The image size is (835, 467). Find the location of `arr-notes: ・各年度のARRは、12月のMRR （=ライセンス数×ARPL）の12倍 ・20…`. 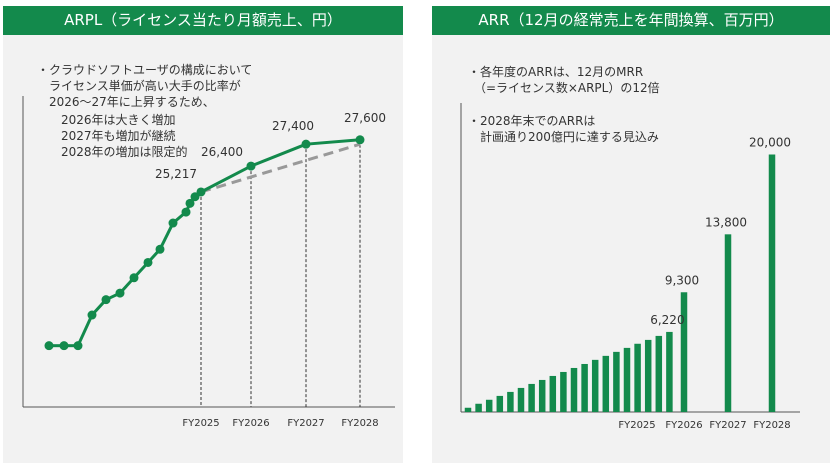

arr-notes: ・各年度のARRは、12月のMRR （=ライセンス数×ARPL）の12倍 ・20… is located at coordinates (564, 104).